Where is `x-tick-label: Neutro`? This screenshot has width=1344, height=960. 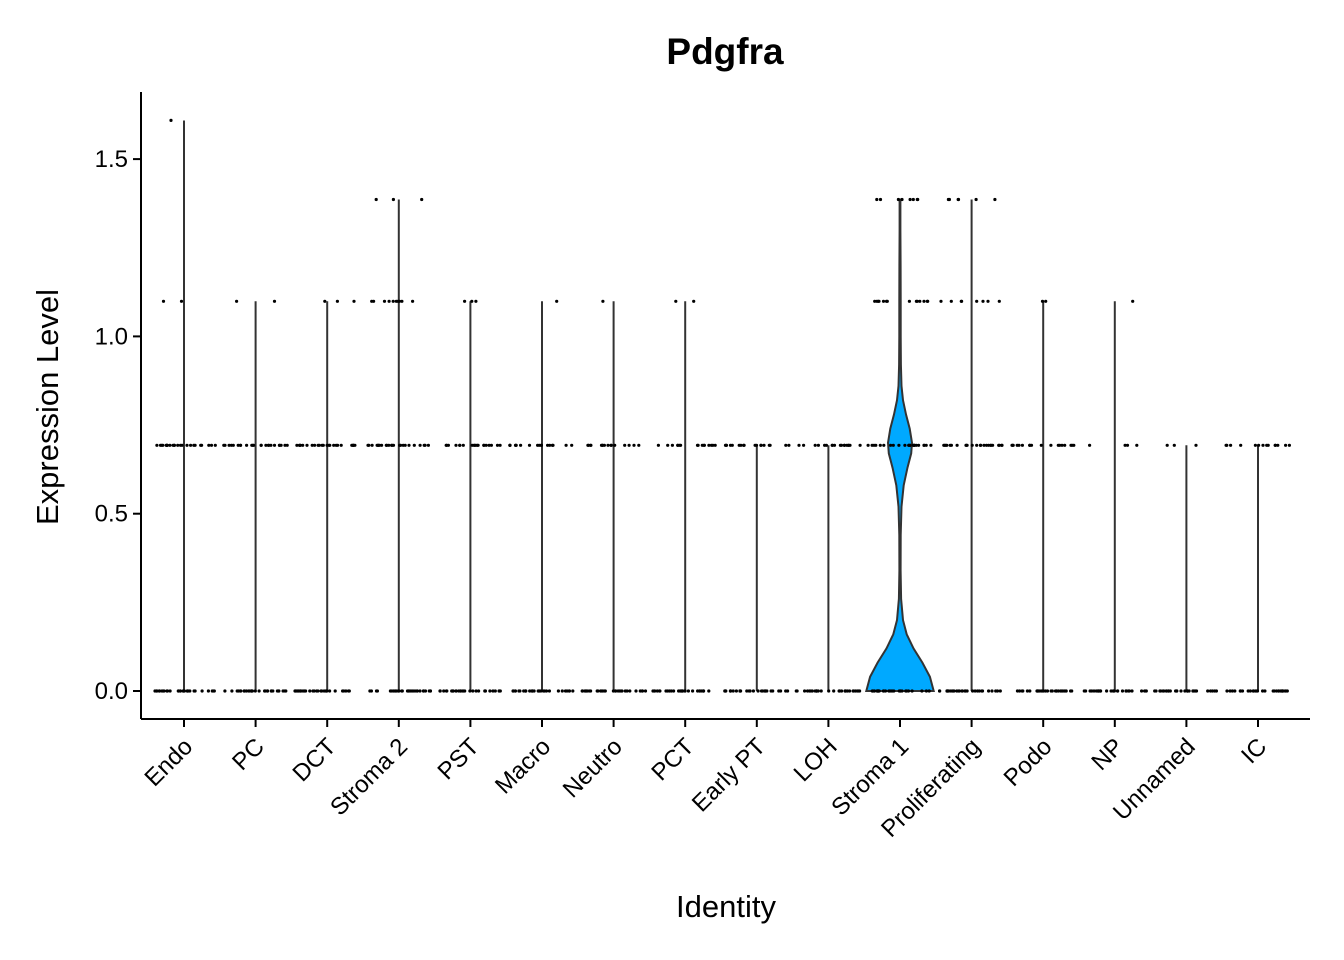
x-tick-label: Neutro is located at coordinates (593, 768).